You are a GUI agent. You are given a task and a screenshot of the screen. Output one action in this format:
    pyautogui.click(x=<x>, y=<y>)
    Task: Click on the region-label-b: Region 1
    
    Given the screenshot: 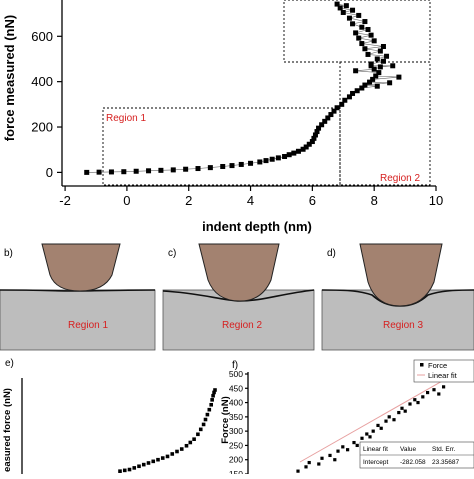 What is the action you would take?
    pyautogui.click(x=88, y=325)
    